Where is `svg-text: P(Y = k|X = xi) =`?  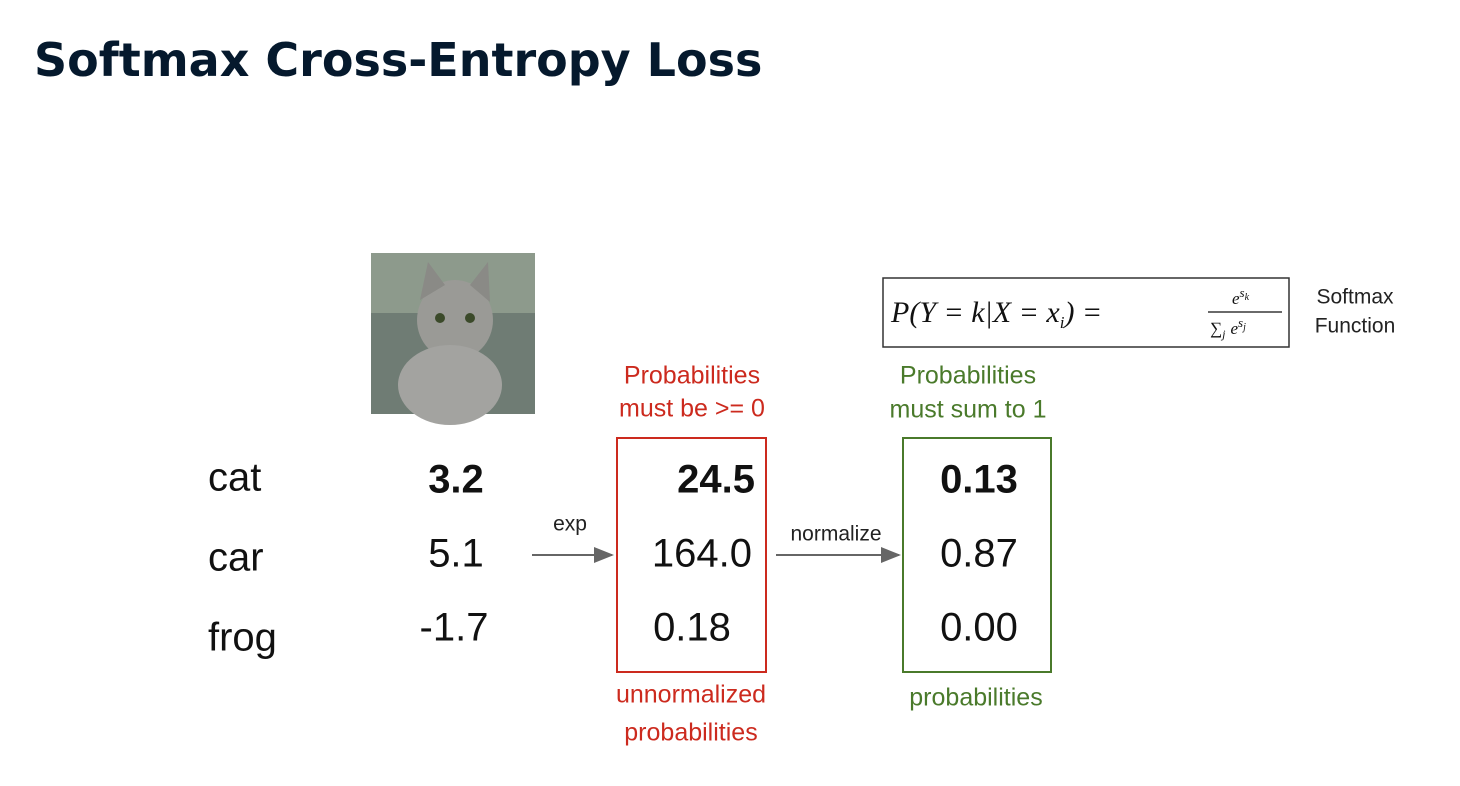
svg-text: P(Y = k|X = xi) = is located at coordinates (996, 314).